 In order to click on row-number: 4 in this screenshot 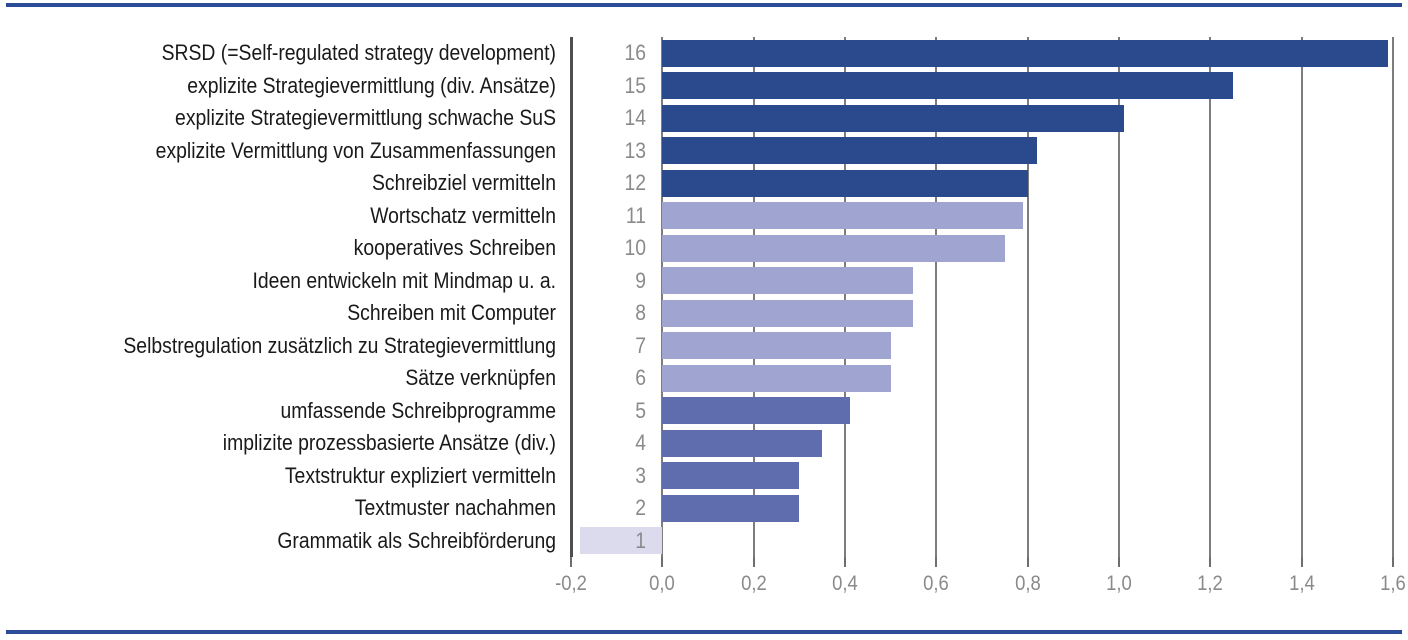, I will do `click(640, 442)`.